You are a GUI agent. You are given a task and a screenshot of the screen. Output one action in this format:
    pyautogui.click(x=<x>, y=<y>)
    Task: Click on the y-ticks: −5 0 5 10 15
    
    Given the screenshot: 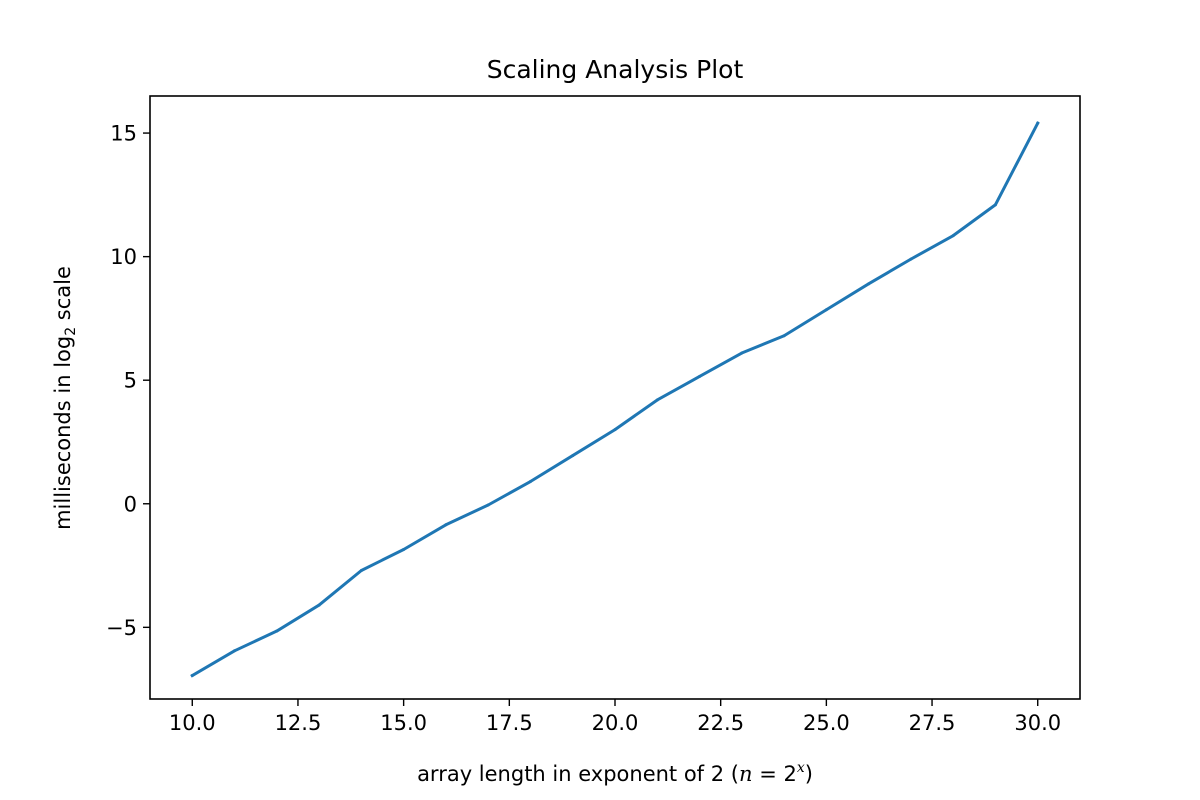 What is the action you would take?
    pyautogui.click(x=128, y=381)
    